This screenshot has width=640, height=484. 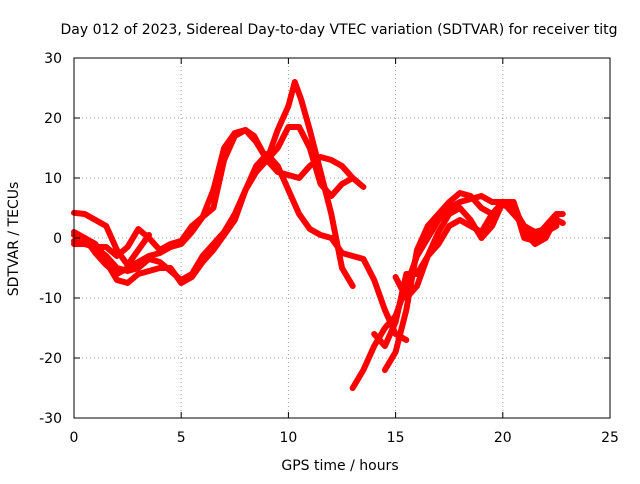 What do you see at coordinates (57, 239) in the screenshot?
I see `y-tick-label: 0` at bounding box center [57, 239].